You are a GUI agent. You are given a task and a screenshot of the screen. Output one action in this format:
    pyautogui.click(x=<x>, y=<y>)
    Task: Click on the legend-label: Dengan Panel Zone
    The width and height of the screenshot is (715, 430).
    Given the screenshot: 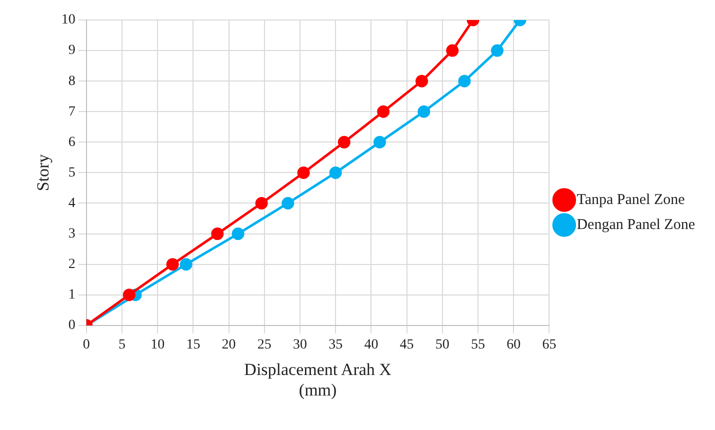 What is the action you would take?
    pyautogui.click(x=636, y=224)
    